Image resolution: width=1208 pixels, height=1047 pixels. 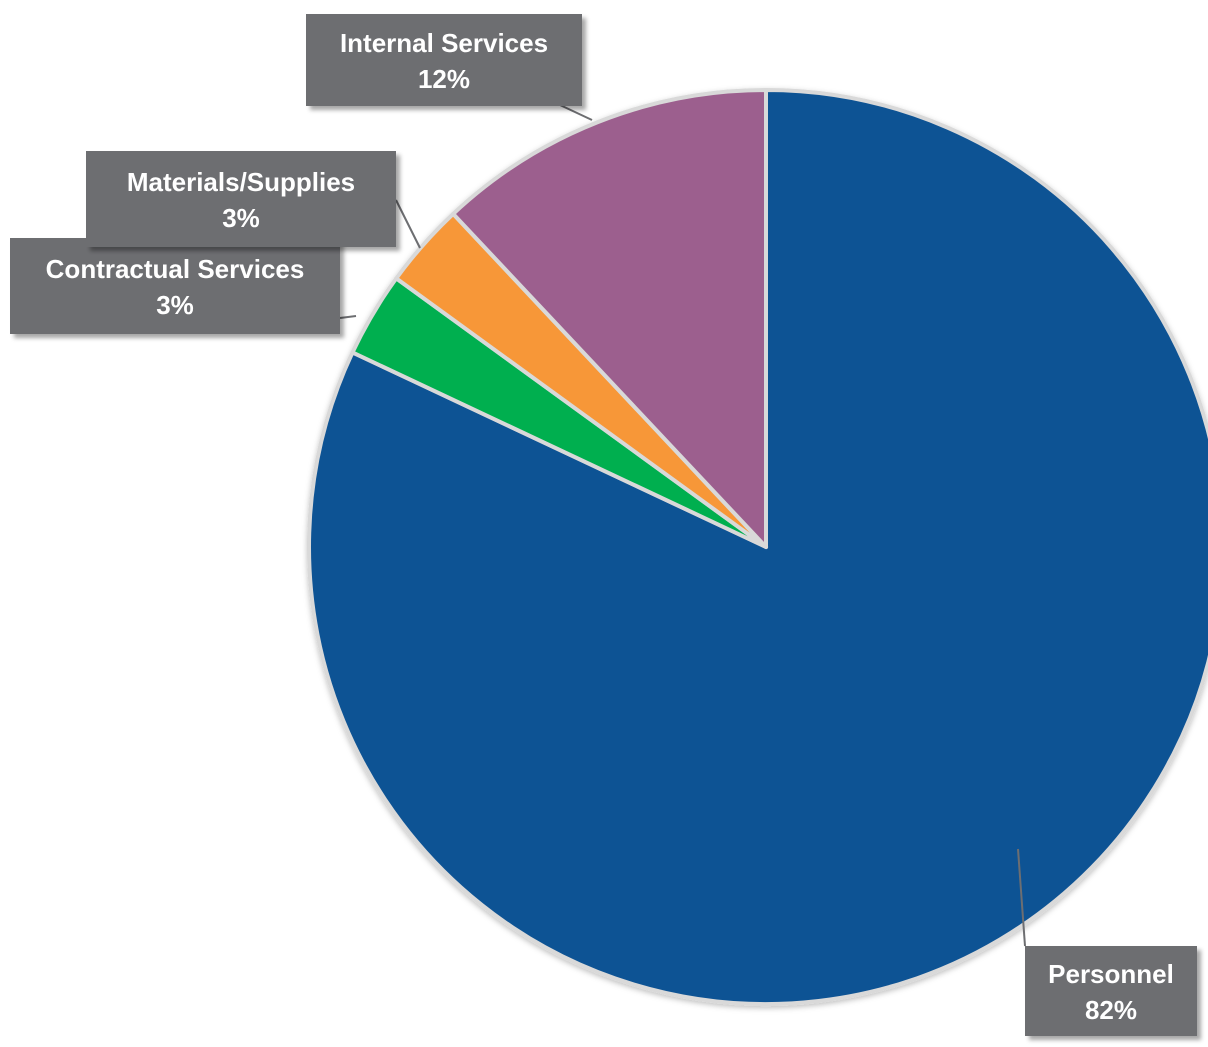 I want to click on leader-line-contractual-services, so click(x=348, y=317).